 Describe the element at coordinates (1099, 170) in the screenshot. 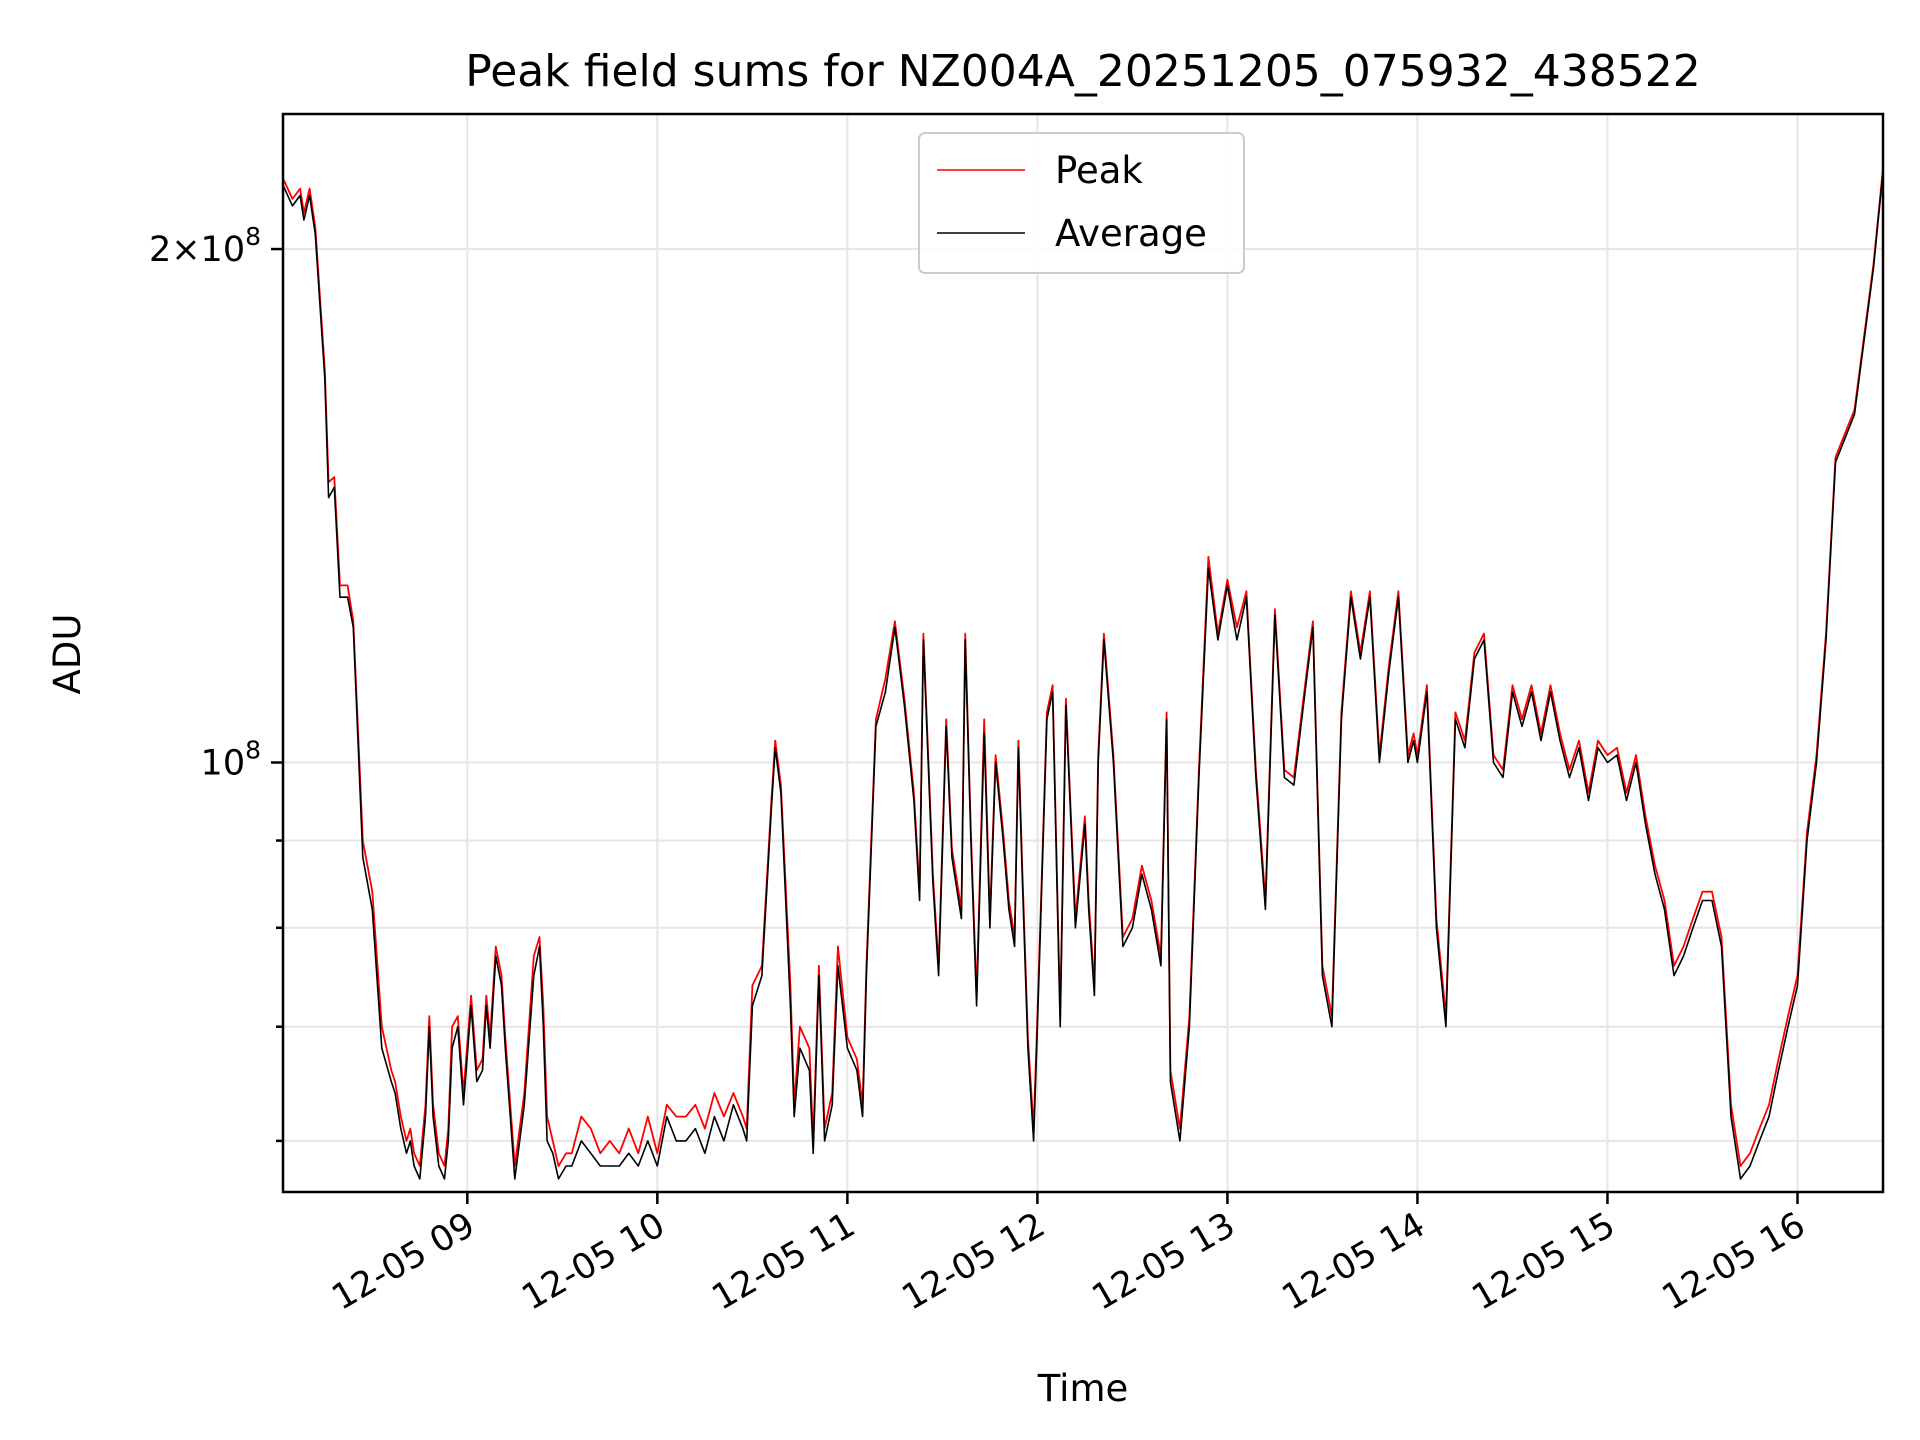

I see `legend-peak-label: Peak` at that location.